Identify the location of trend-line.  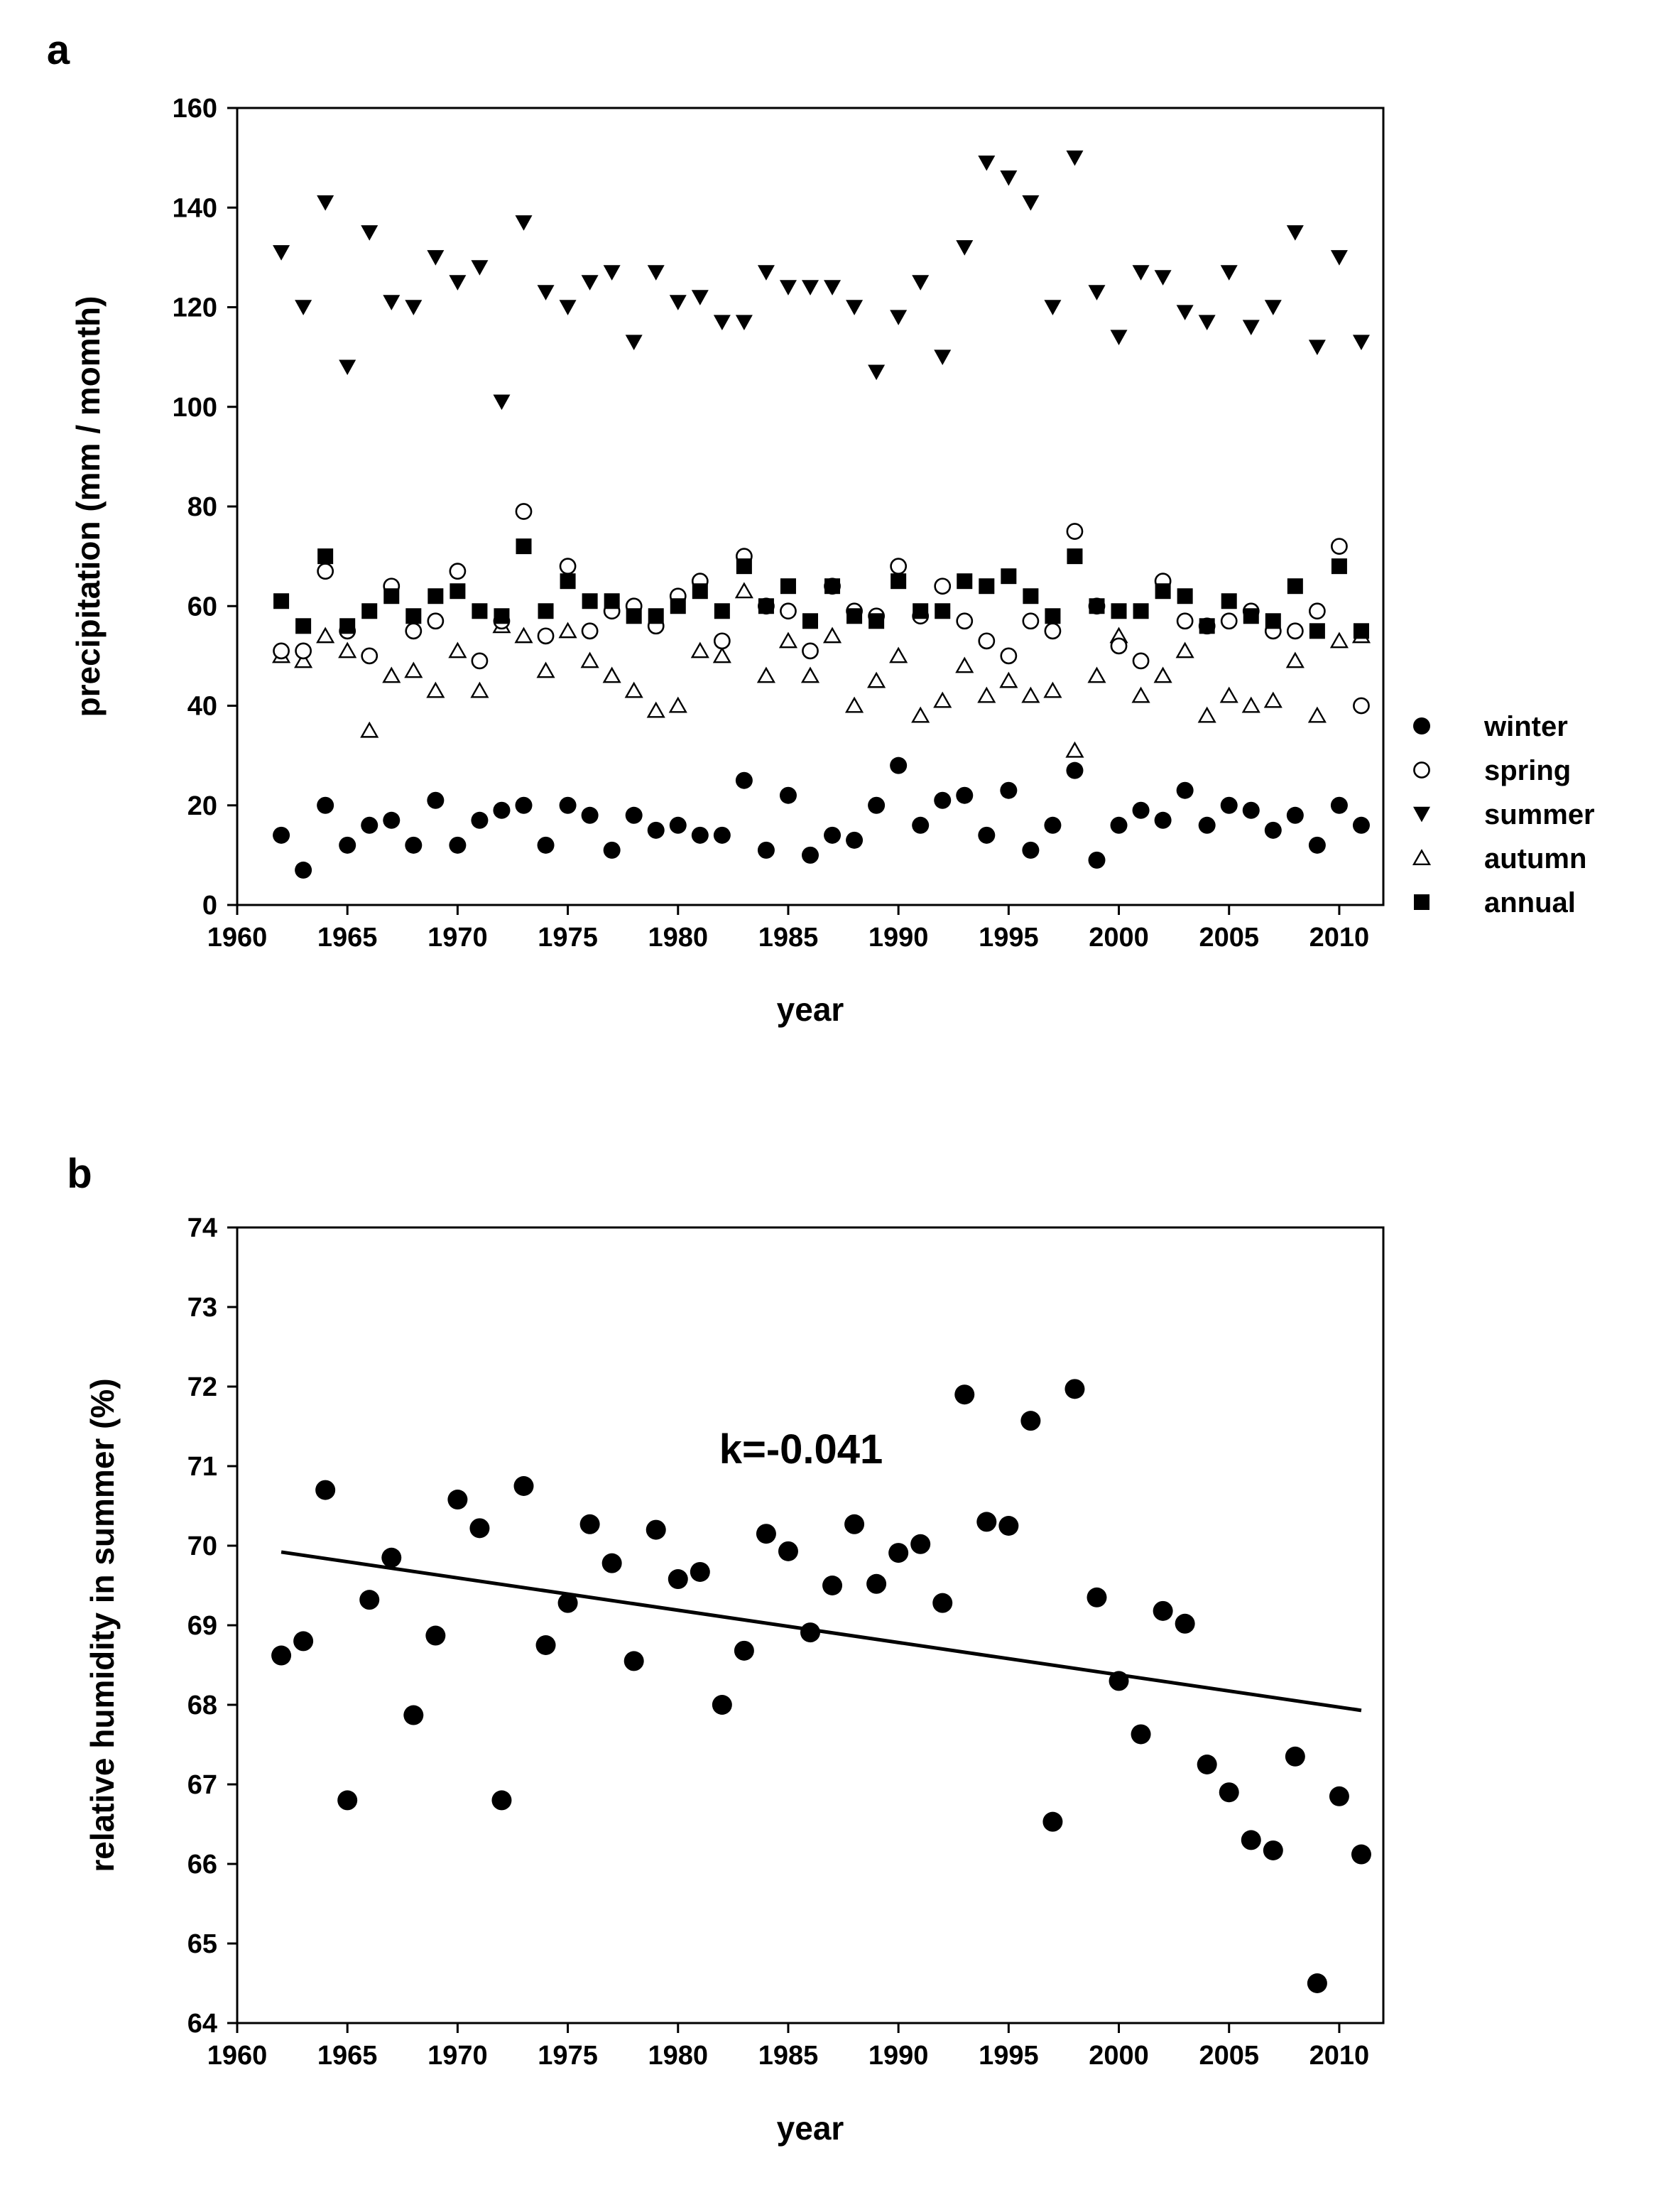
(822, 1631).